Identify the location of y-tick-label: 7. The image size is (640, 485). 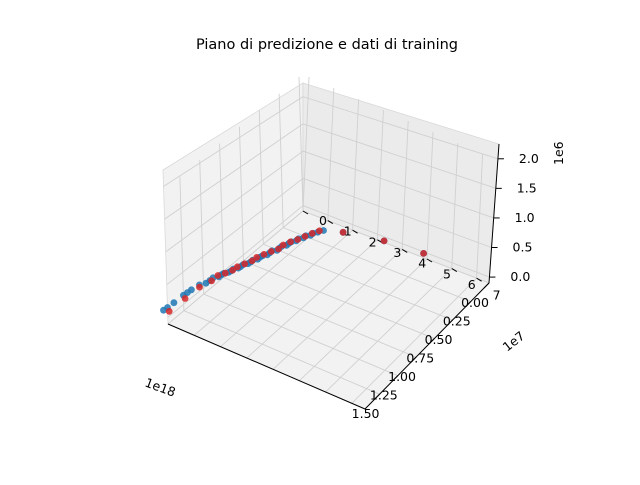
(497, 295).